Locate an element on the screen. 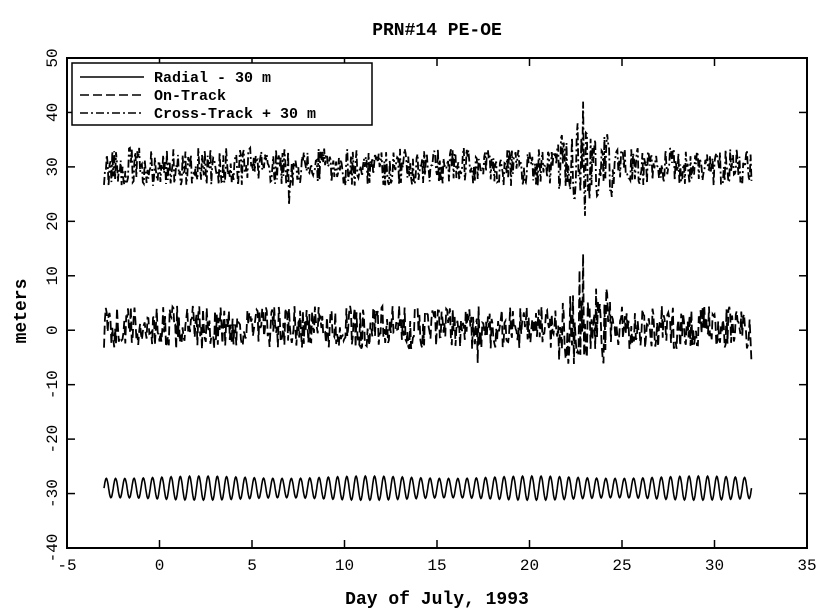  x-axis-label: Day of July, 1993 is located at coordinates (437, 600).